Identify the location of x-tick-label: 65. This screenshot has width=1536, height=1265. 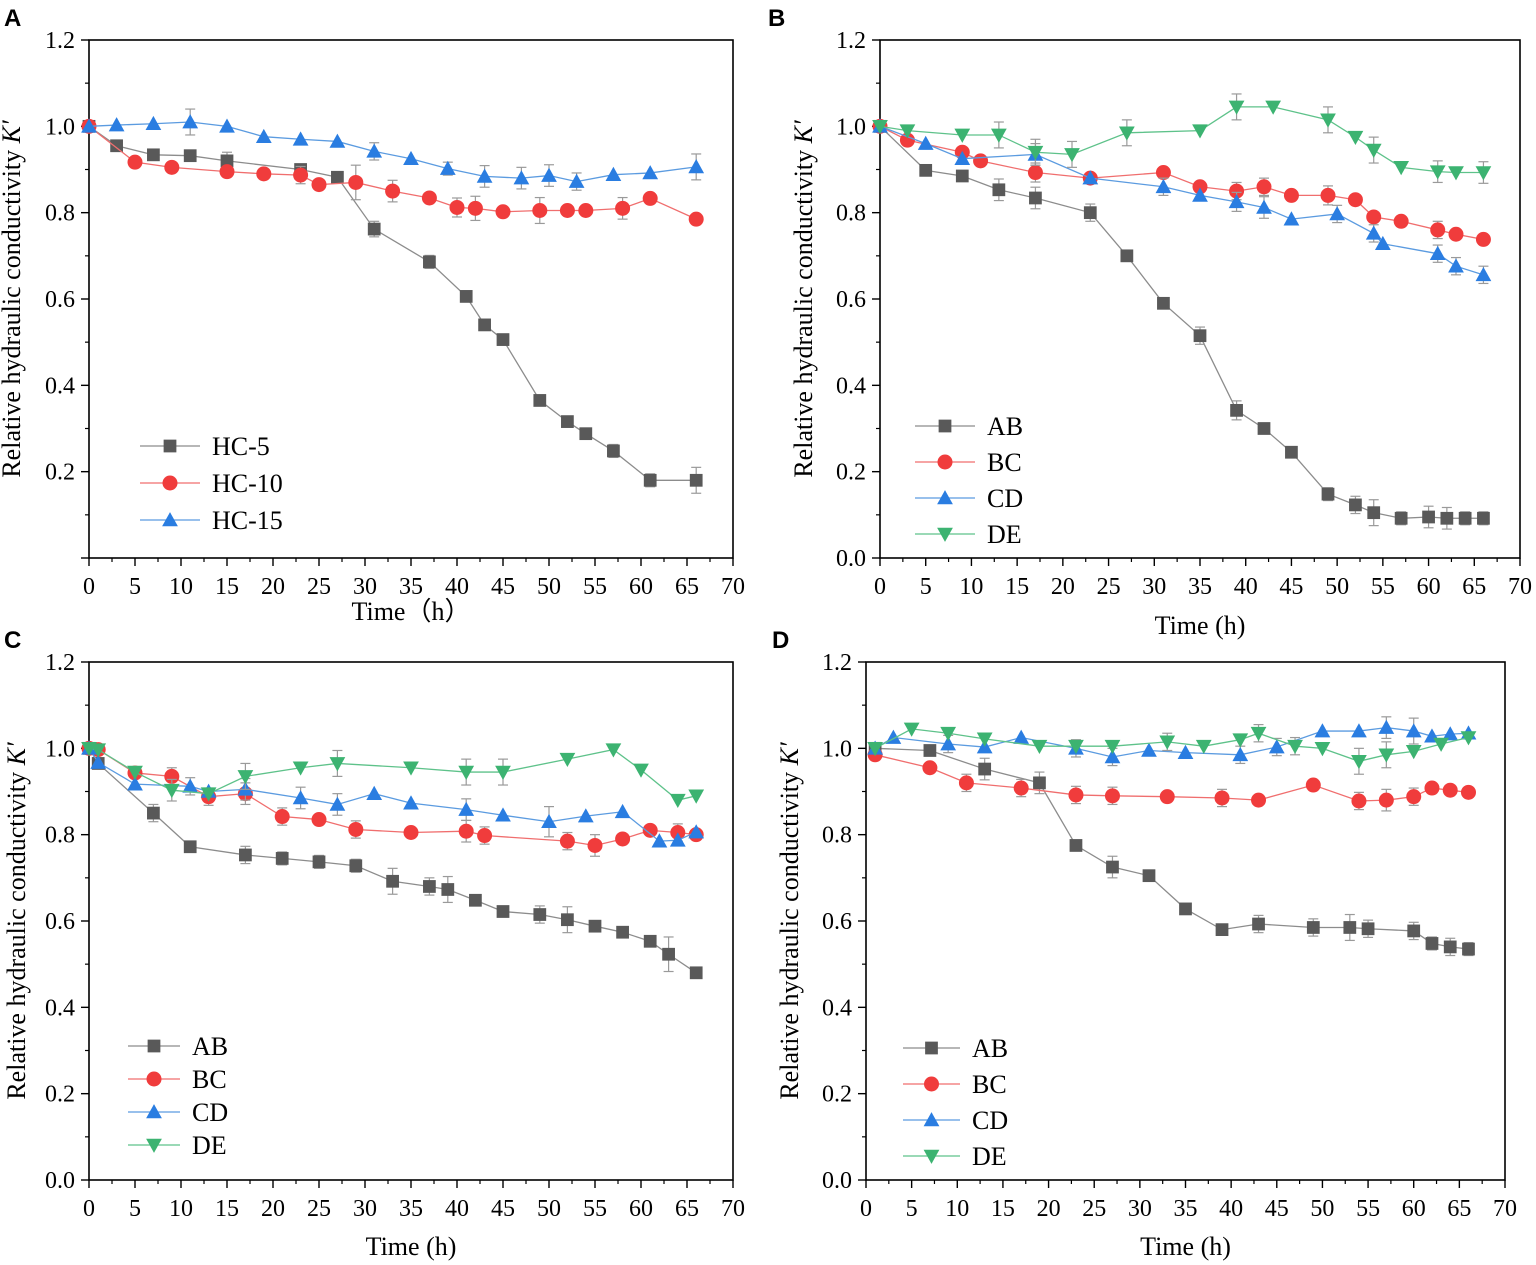
(687, 587).